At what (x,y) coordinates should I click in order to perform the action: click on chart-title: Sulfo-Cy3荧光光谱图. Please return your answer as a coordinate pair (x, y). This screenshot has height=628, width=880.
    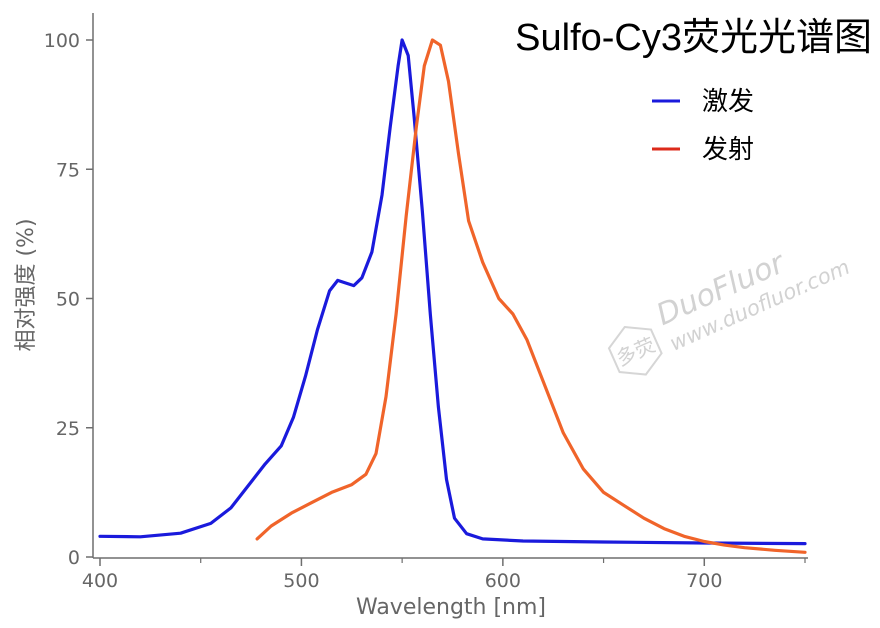
    Looking at the image, I should click on (693, 38).